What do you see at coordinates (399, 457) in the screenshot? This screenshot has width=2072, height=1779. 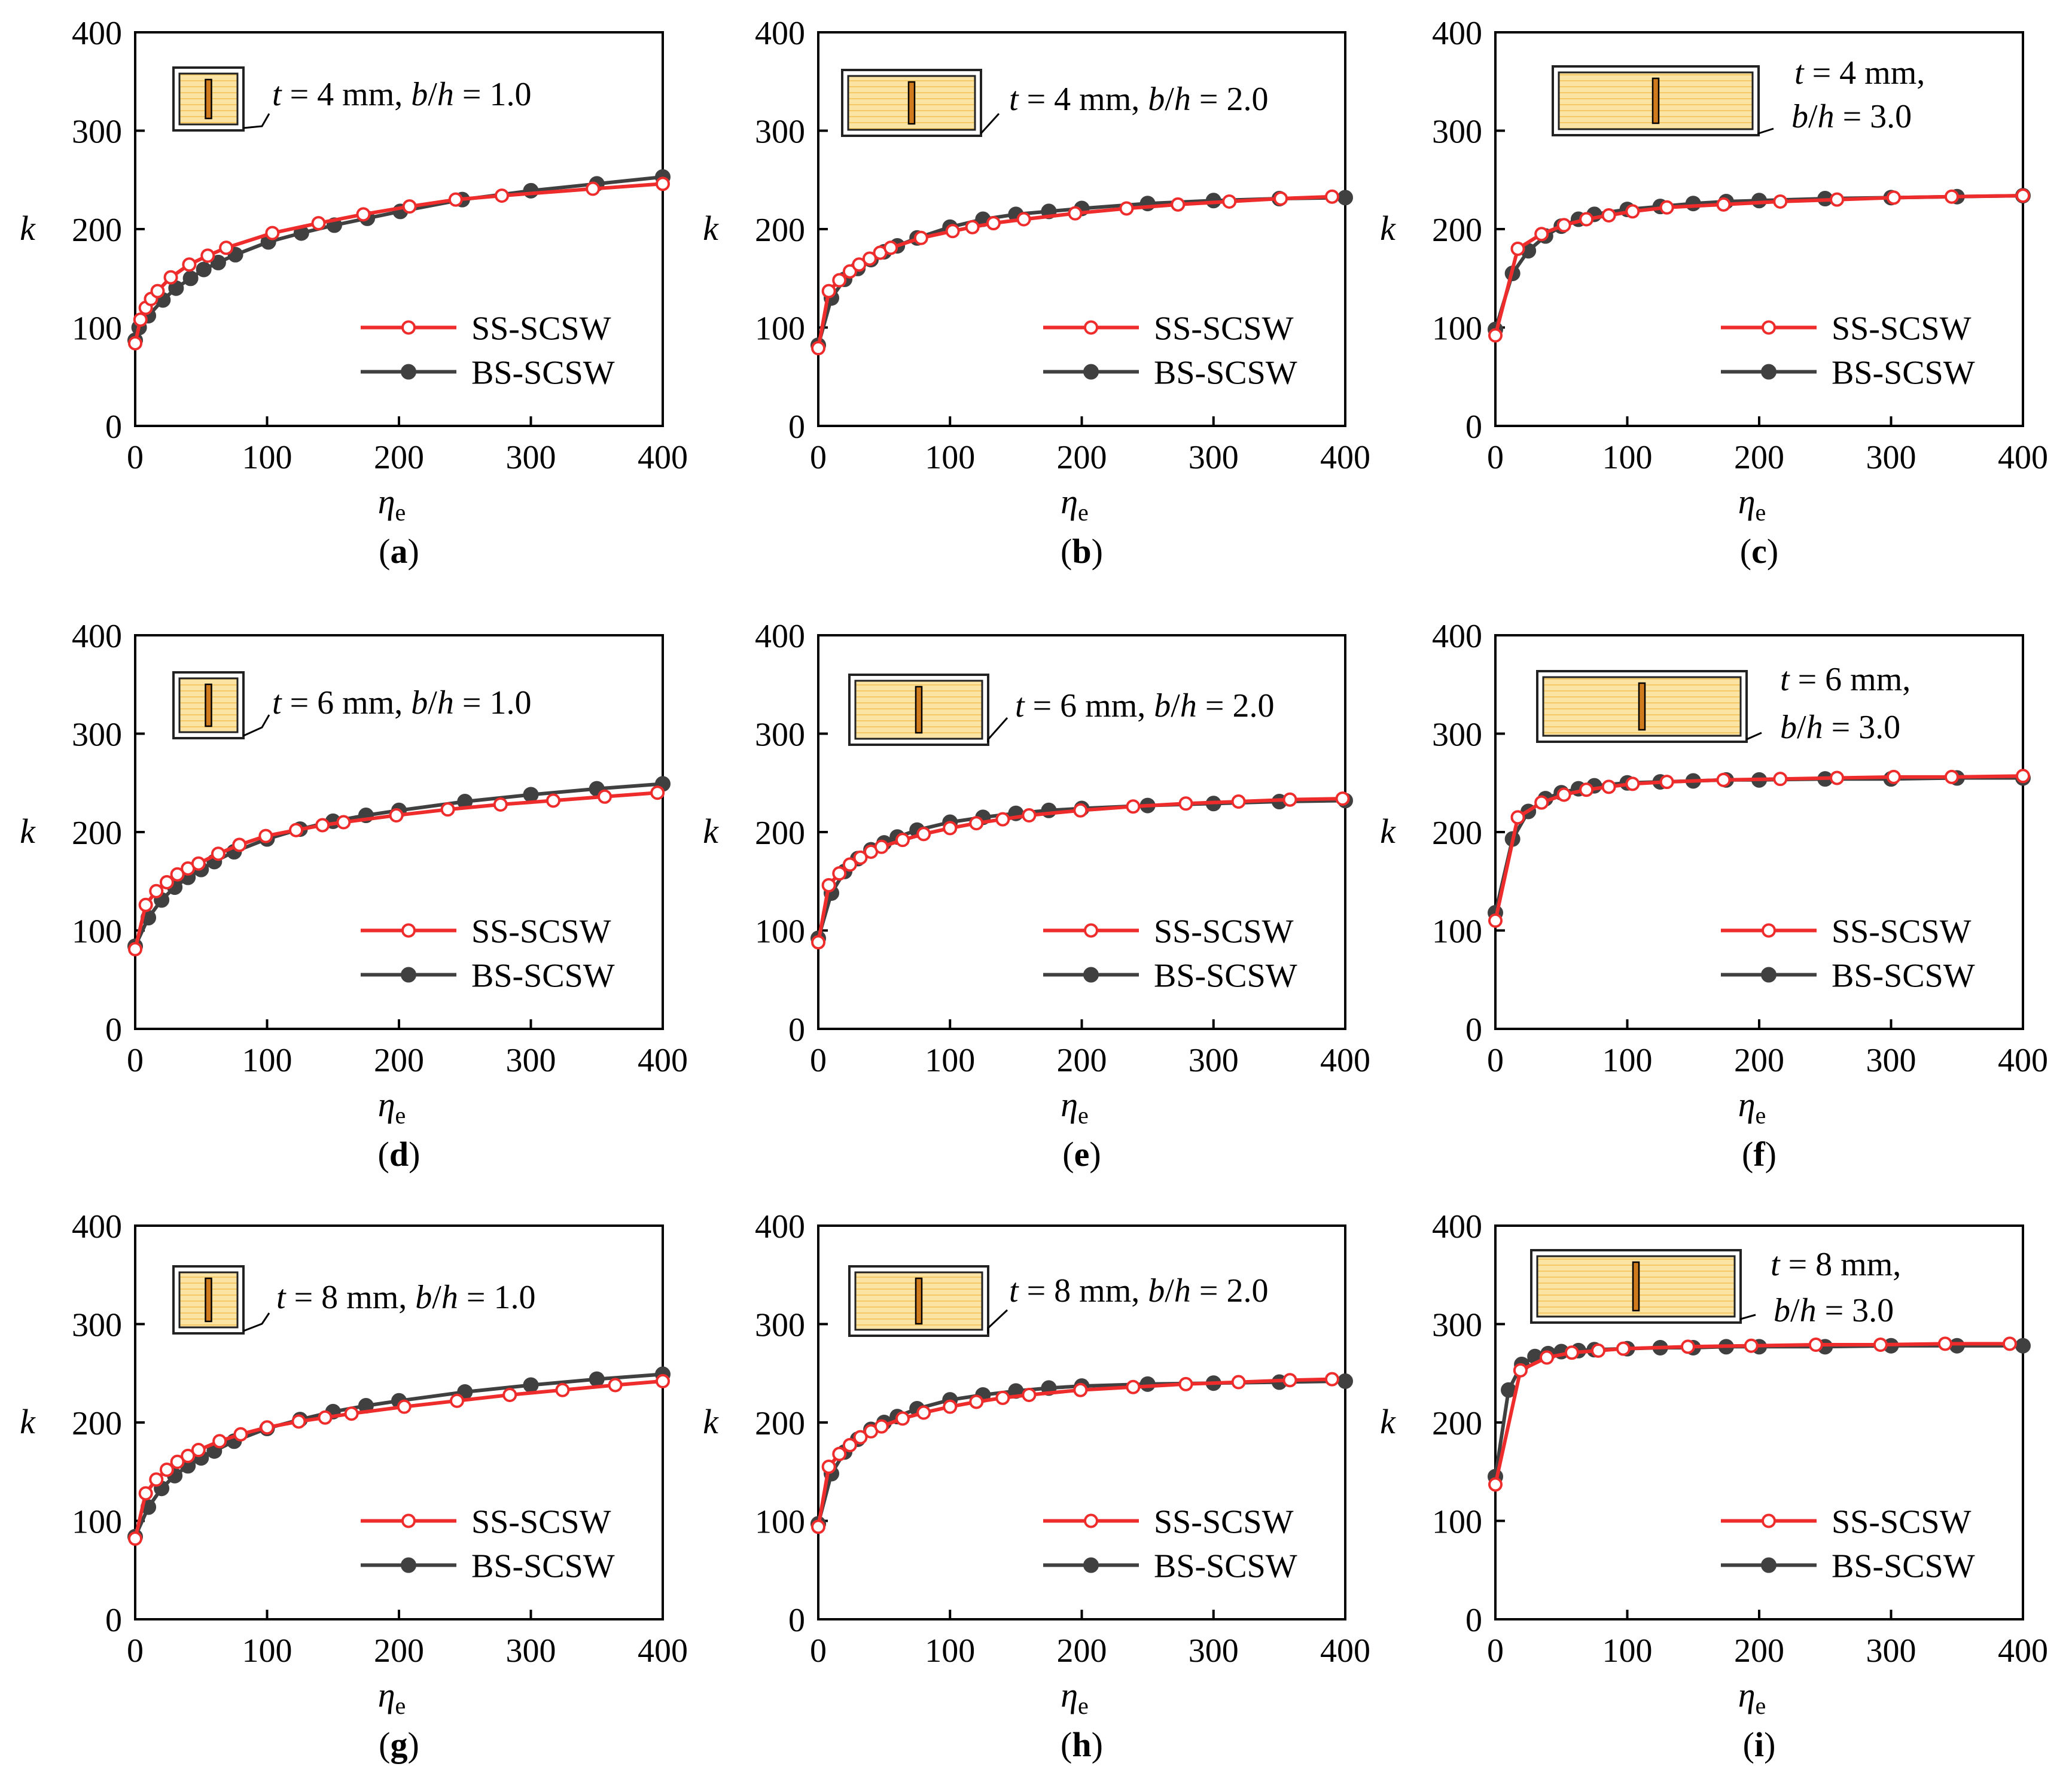 I see `x-tick-label: 200` at bounding box center [399, 457].